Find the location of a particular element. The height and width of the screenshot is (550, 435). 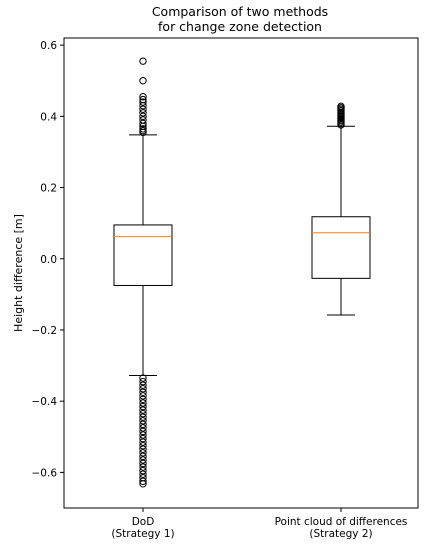

y-tick-label: 0.6 is located at coordinates (48, 46).